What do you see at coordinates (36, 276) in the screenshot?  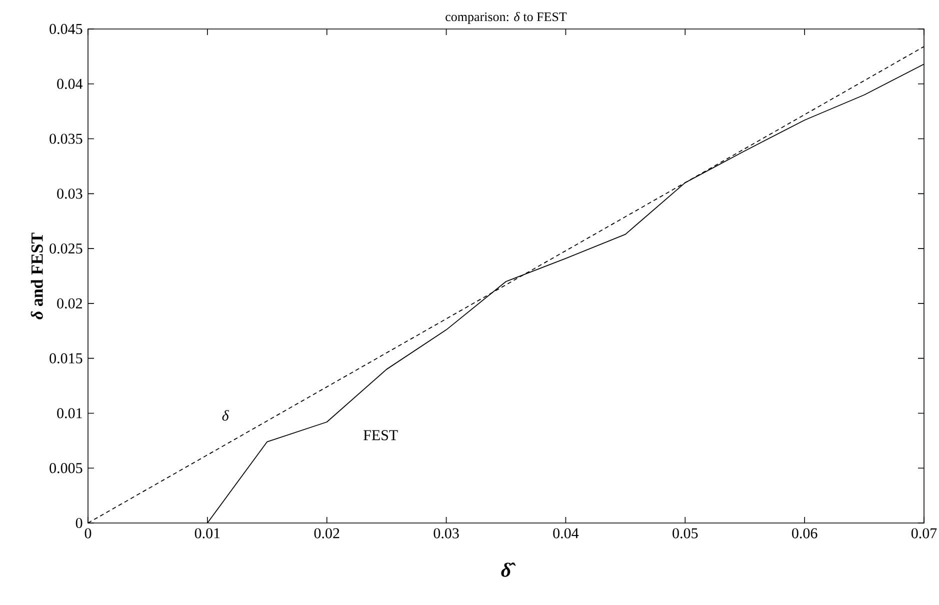 I see `y-axis-title: δ and FEST` at bounding box center [36, 276].